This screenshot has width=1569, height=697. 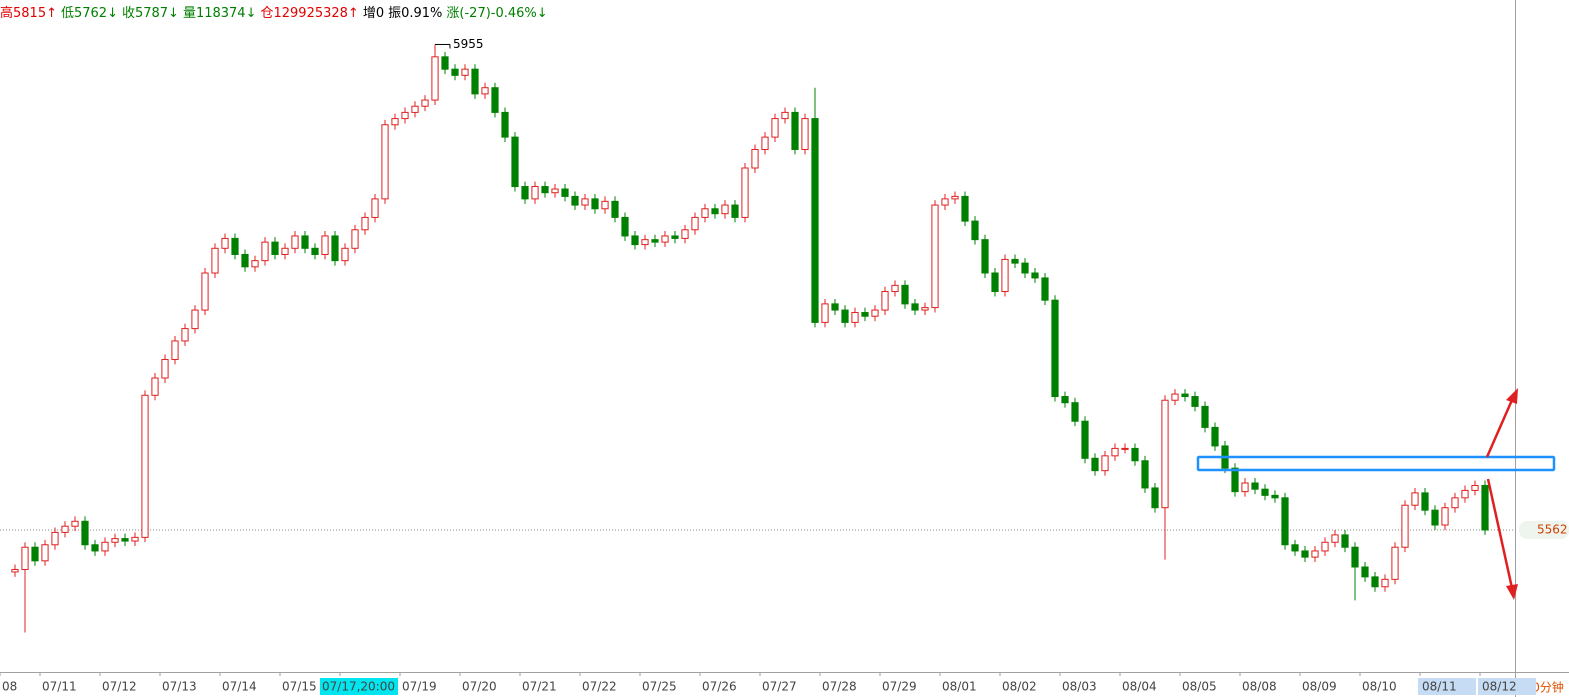 I want to click on stat: 低5762↓, so click(x=89, y=13).